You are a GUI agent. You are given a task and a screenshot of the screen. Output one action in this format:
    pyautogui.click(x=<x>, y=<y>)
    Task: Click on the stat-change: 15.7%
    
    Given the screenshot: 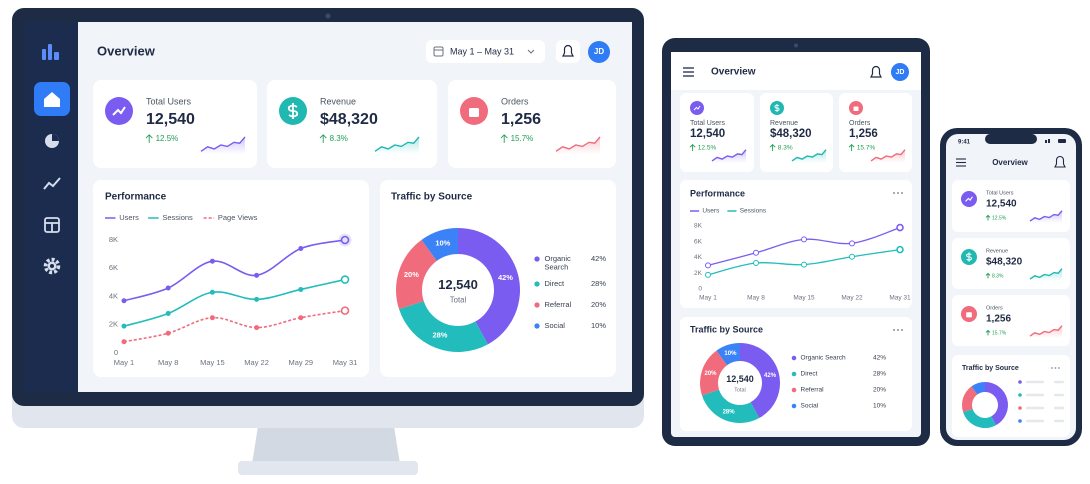 What is the action you would take?
    pyautogui.click(x=999, y=333)
    